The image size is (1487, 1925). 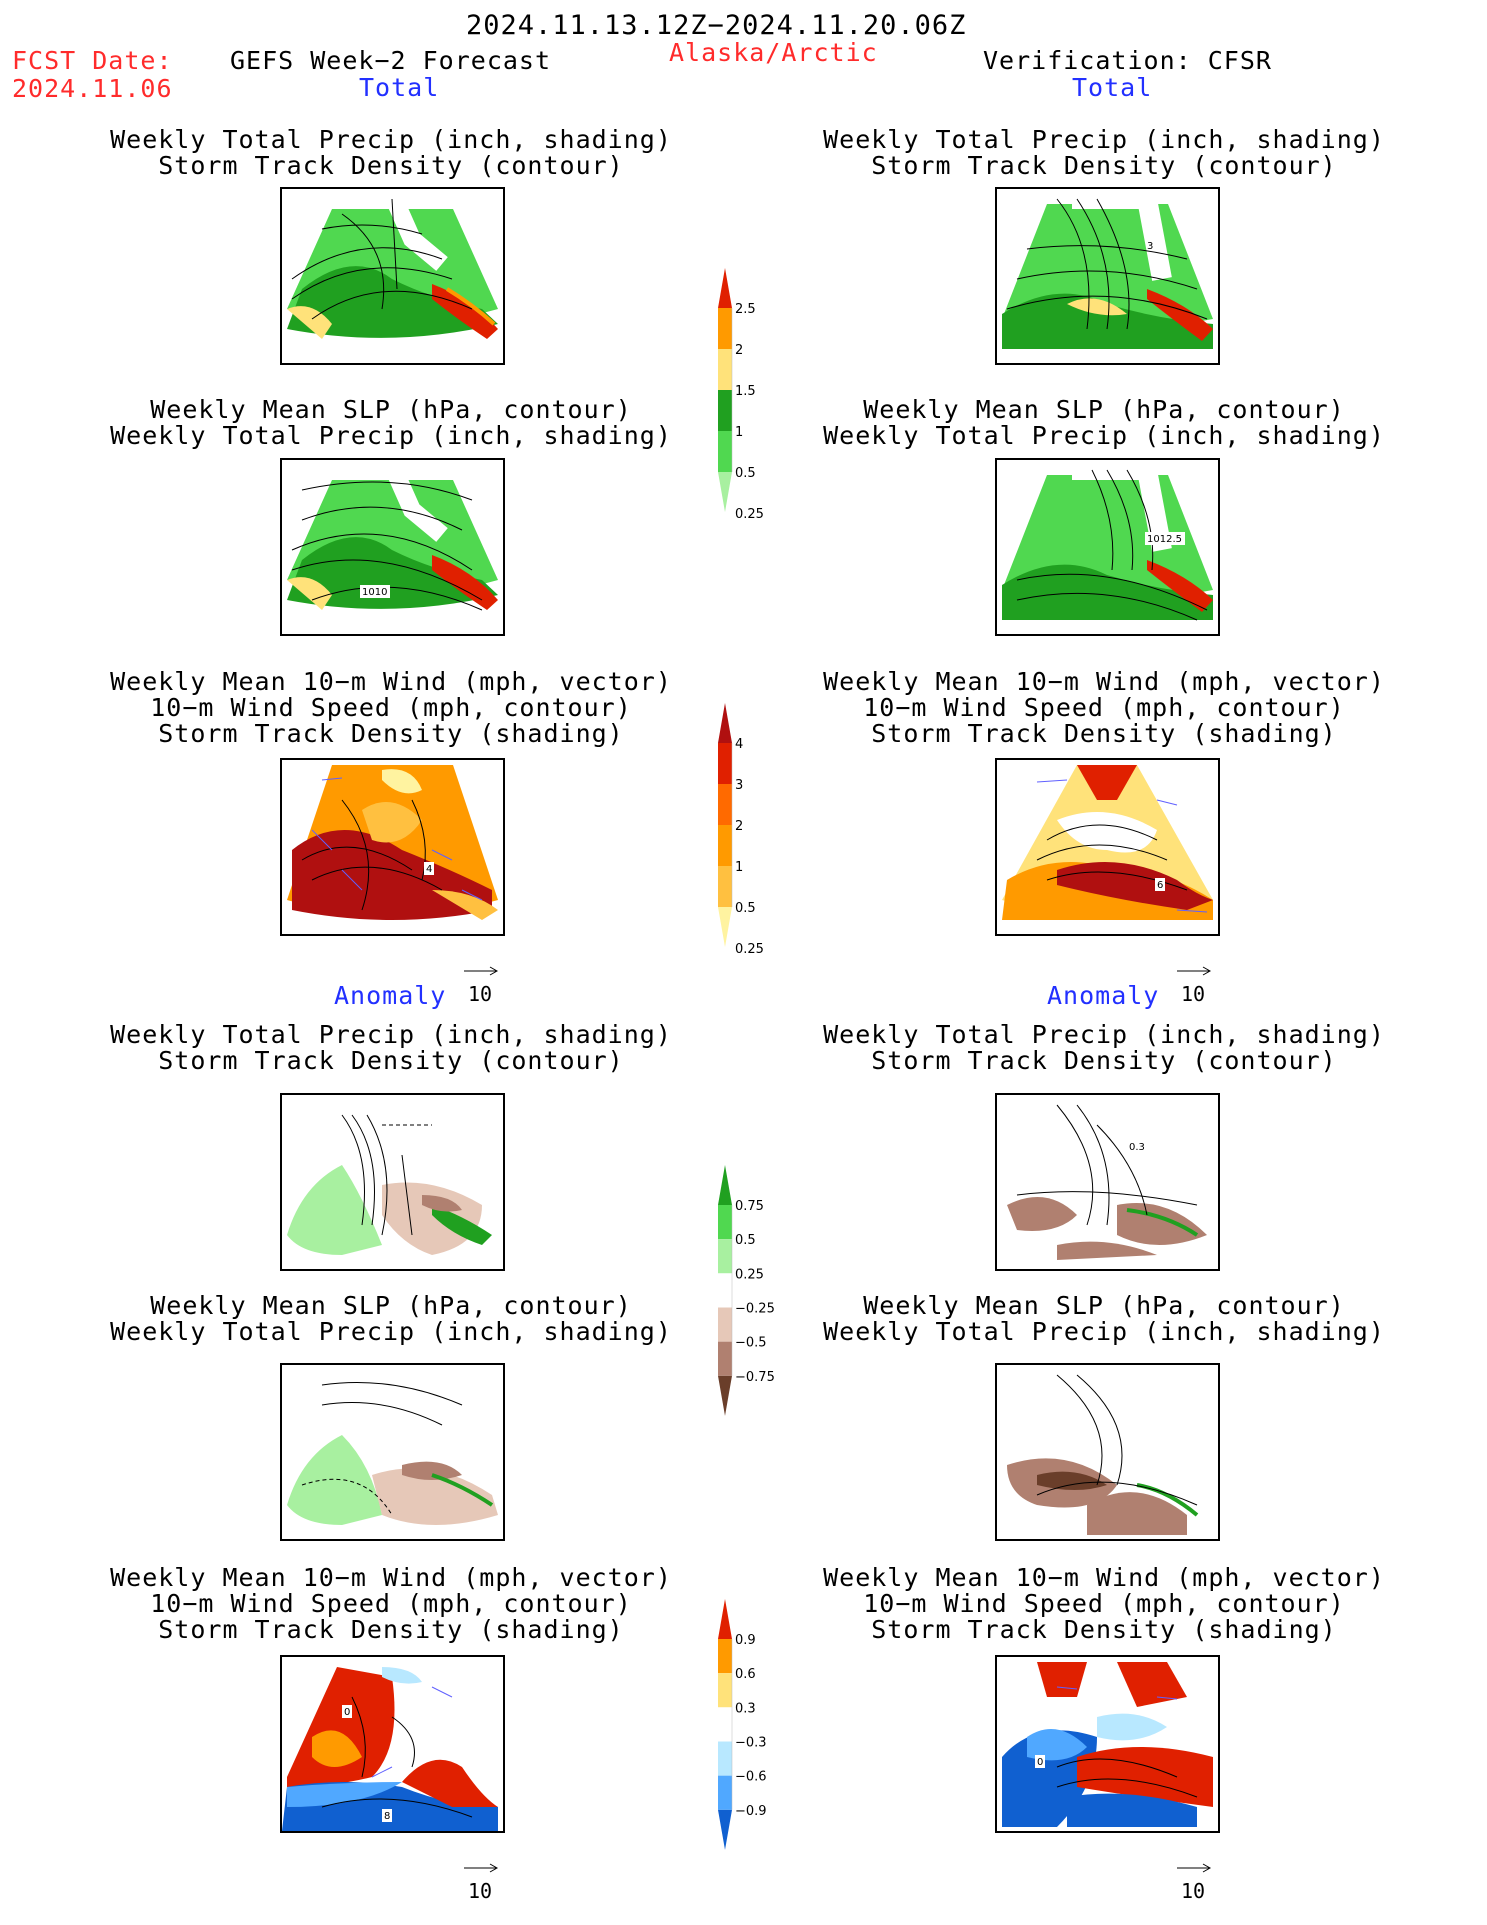 I want to click on map-anom-slp-cfsr, so click(x=1107, y=1452).